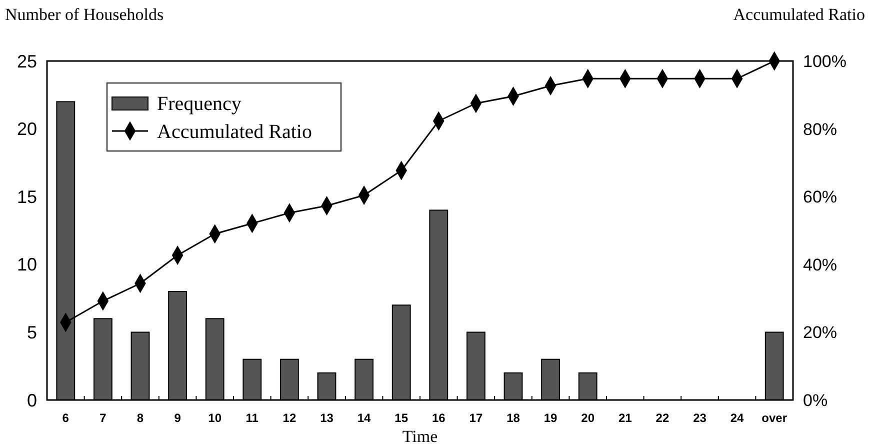 This screenshot has height=448, width=873. Describe the element at coordinates (420, 436) in the screenshot. I see `x-axis-title: Time` at that location.